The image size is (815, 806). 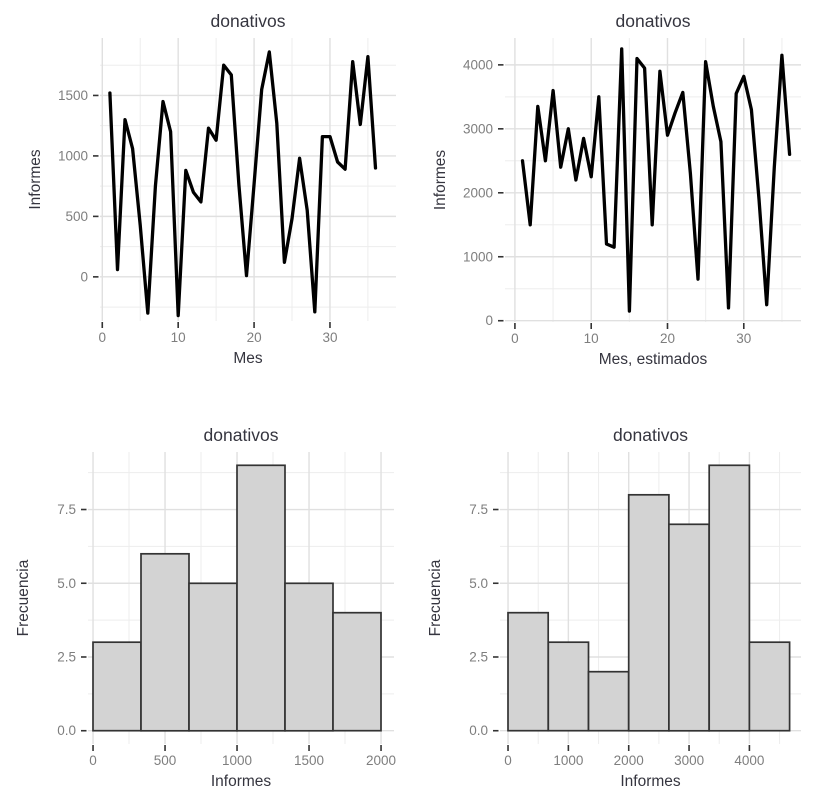 What do you see at coordinates (478, 64) in the screenshot?
I see `y-tick-label: 4000` at bounding box center [478, 64].